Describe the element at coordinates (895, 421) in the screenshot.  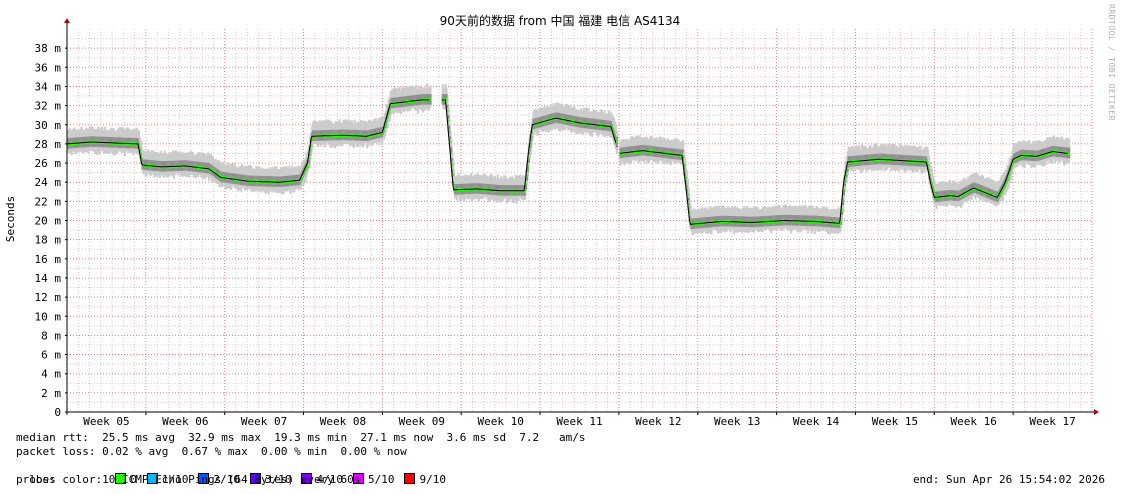
I see `x-tick-label: Week 15` at that location.